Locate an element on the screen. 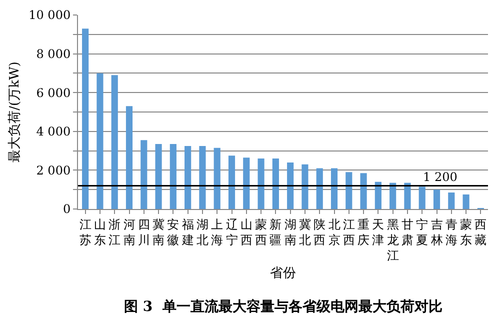 The image size is (496, 331). x-tick-label: 西藏 is located at coordinates (480, 232).